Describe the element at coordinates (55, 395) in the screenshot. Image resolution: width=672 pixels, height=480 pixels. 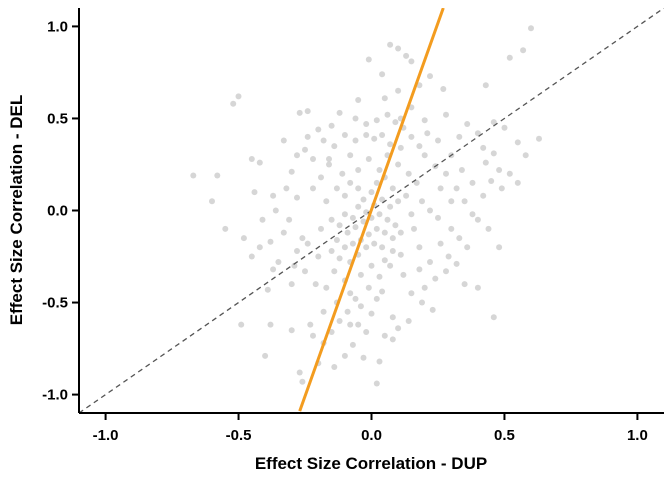
I see `y-tick-label: -1.0` at that location.